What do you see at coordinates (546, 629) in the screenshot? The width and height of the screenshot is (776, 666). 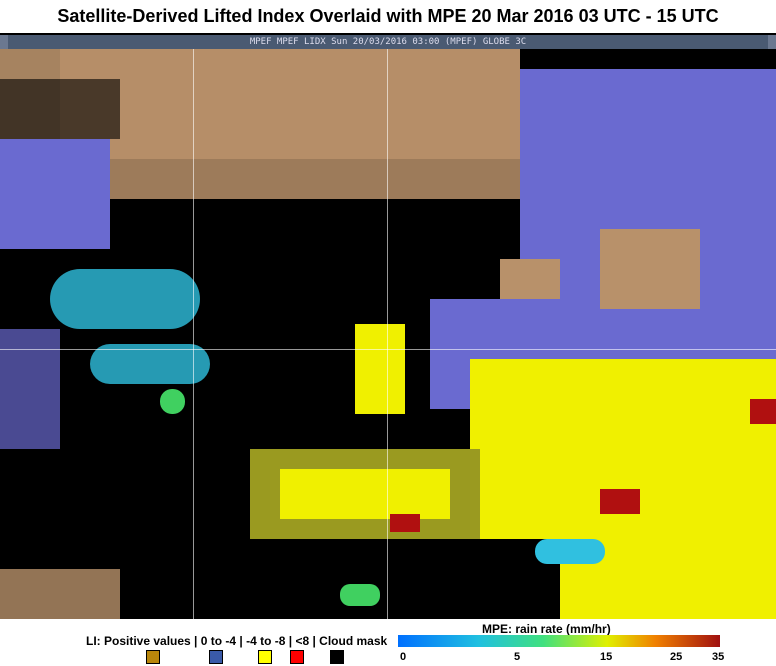 I see `mpe-legend-label: MPE: rain rate (mm/hr)` at bounding box center [546, 629].